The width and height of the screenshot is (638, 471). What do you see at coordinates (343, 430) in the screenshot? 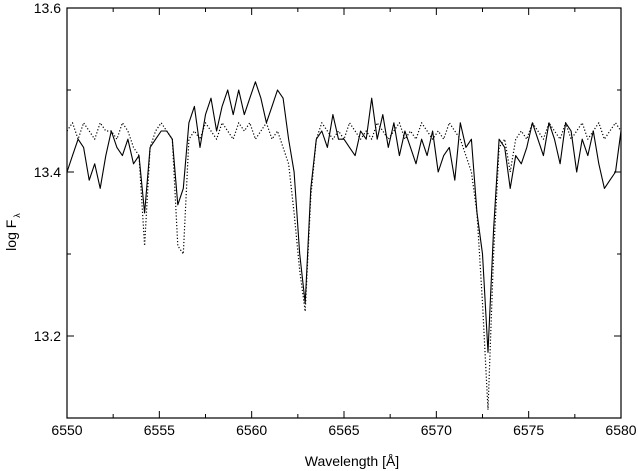
I see `x-tick-label: 6565` at bounding box center [343, 430].